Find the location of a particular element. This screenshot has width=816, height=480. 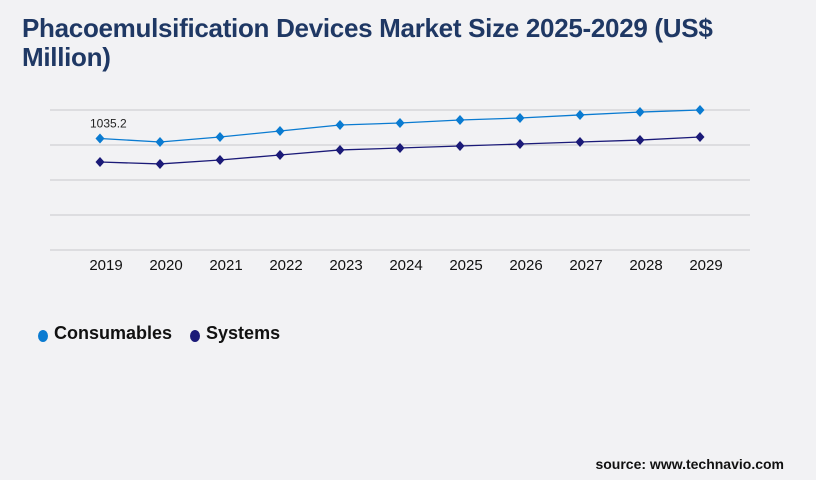

x-tick-label: 2019 is located at coordinates (105, 265).